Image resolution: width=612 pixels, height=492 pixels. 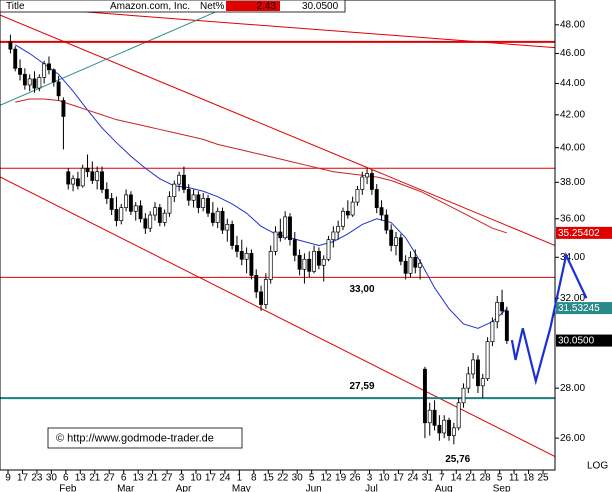 What do you see at coordinates (502, 488) in the screenshot?
I see `month-label: Sep` at bounding box center [502, 488].